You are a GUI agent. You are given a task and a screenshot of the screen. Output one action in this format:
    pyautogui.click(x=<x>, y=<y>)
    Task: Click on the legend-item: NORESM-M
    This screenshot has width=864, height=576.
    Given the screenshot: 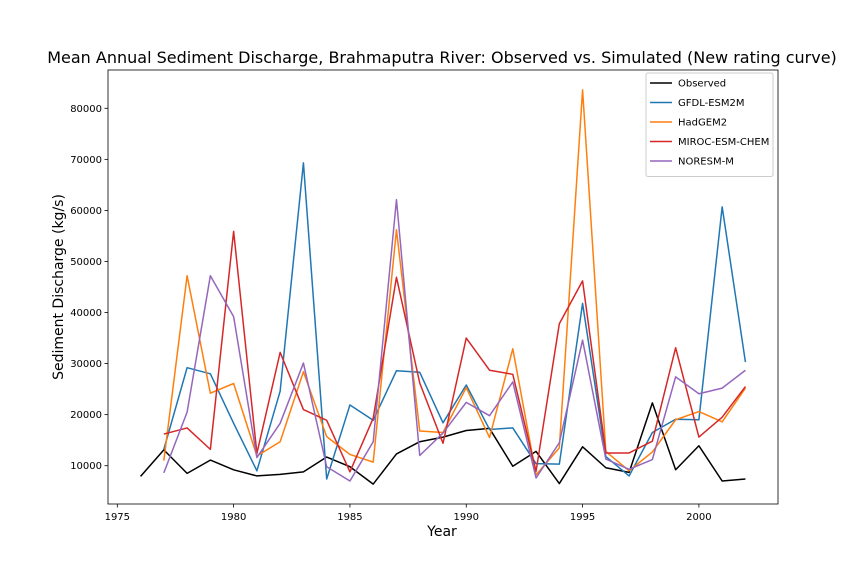 What is the action you would take?
    pyautogui.click(x=692, y=162)
    